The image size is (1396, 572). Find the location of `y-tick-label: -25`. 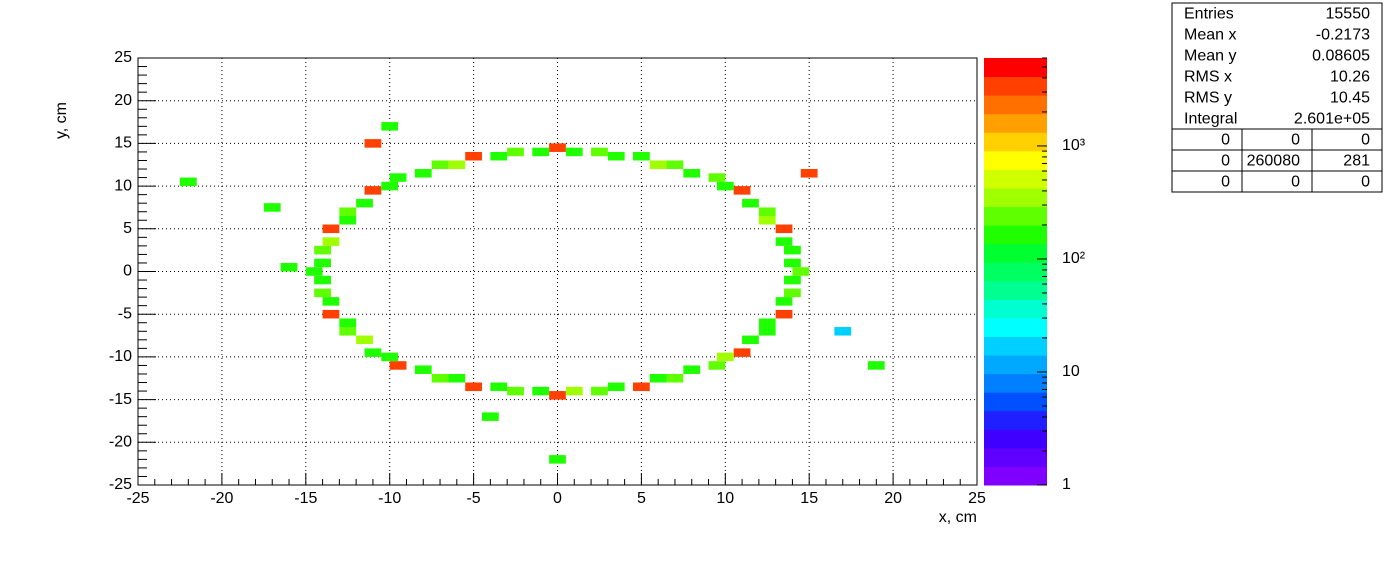

y-tick-label: -25 is located at coordinates (120, 484).